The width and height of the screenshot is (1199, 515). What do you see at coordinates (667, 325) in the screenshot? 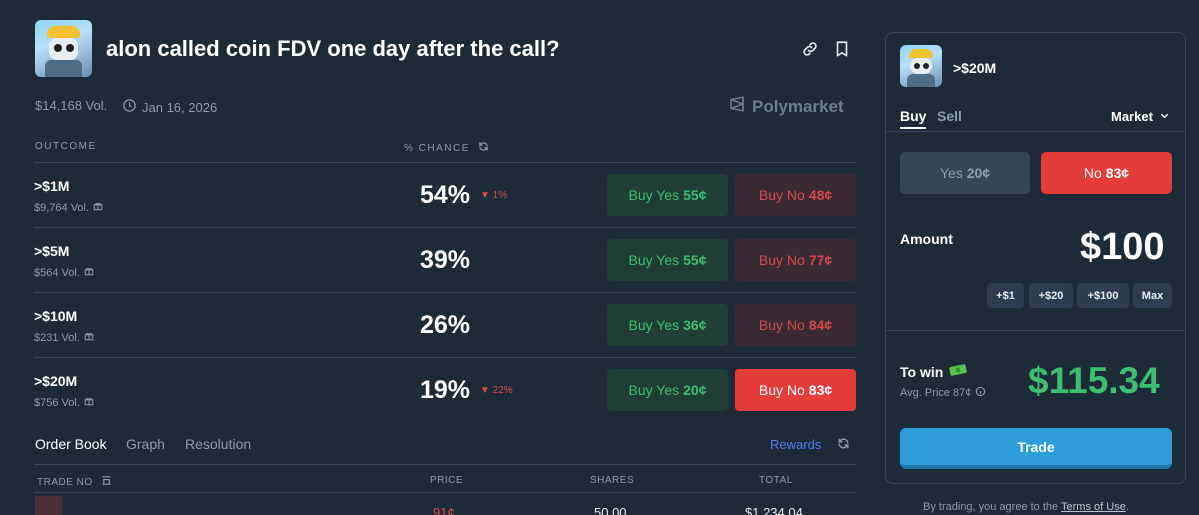
I see `buy-yes-button: Buy Yes 36¢` at bounding box center [667, 325].